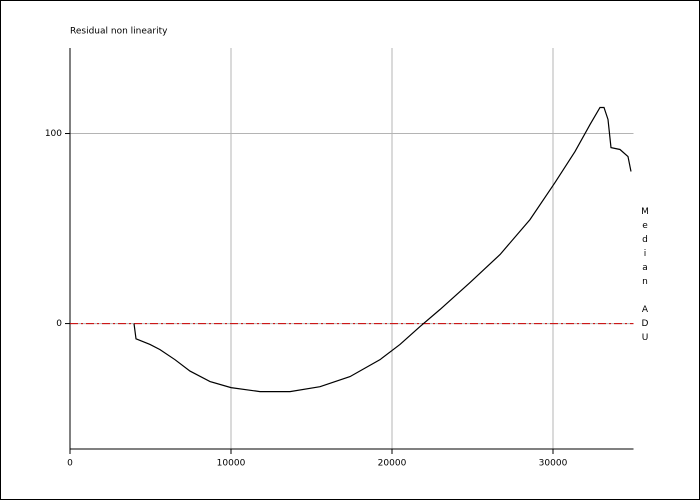 The height and width of the screenshot is (500, 700). Describe the element at coordinates (645, 277) in the screenshot. I see `y-axis-label: Median ADU` at that location.